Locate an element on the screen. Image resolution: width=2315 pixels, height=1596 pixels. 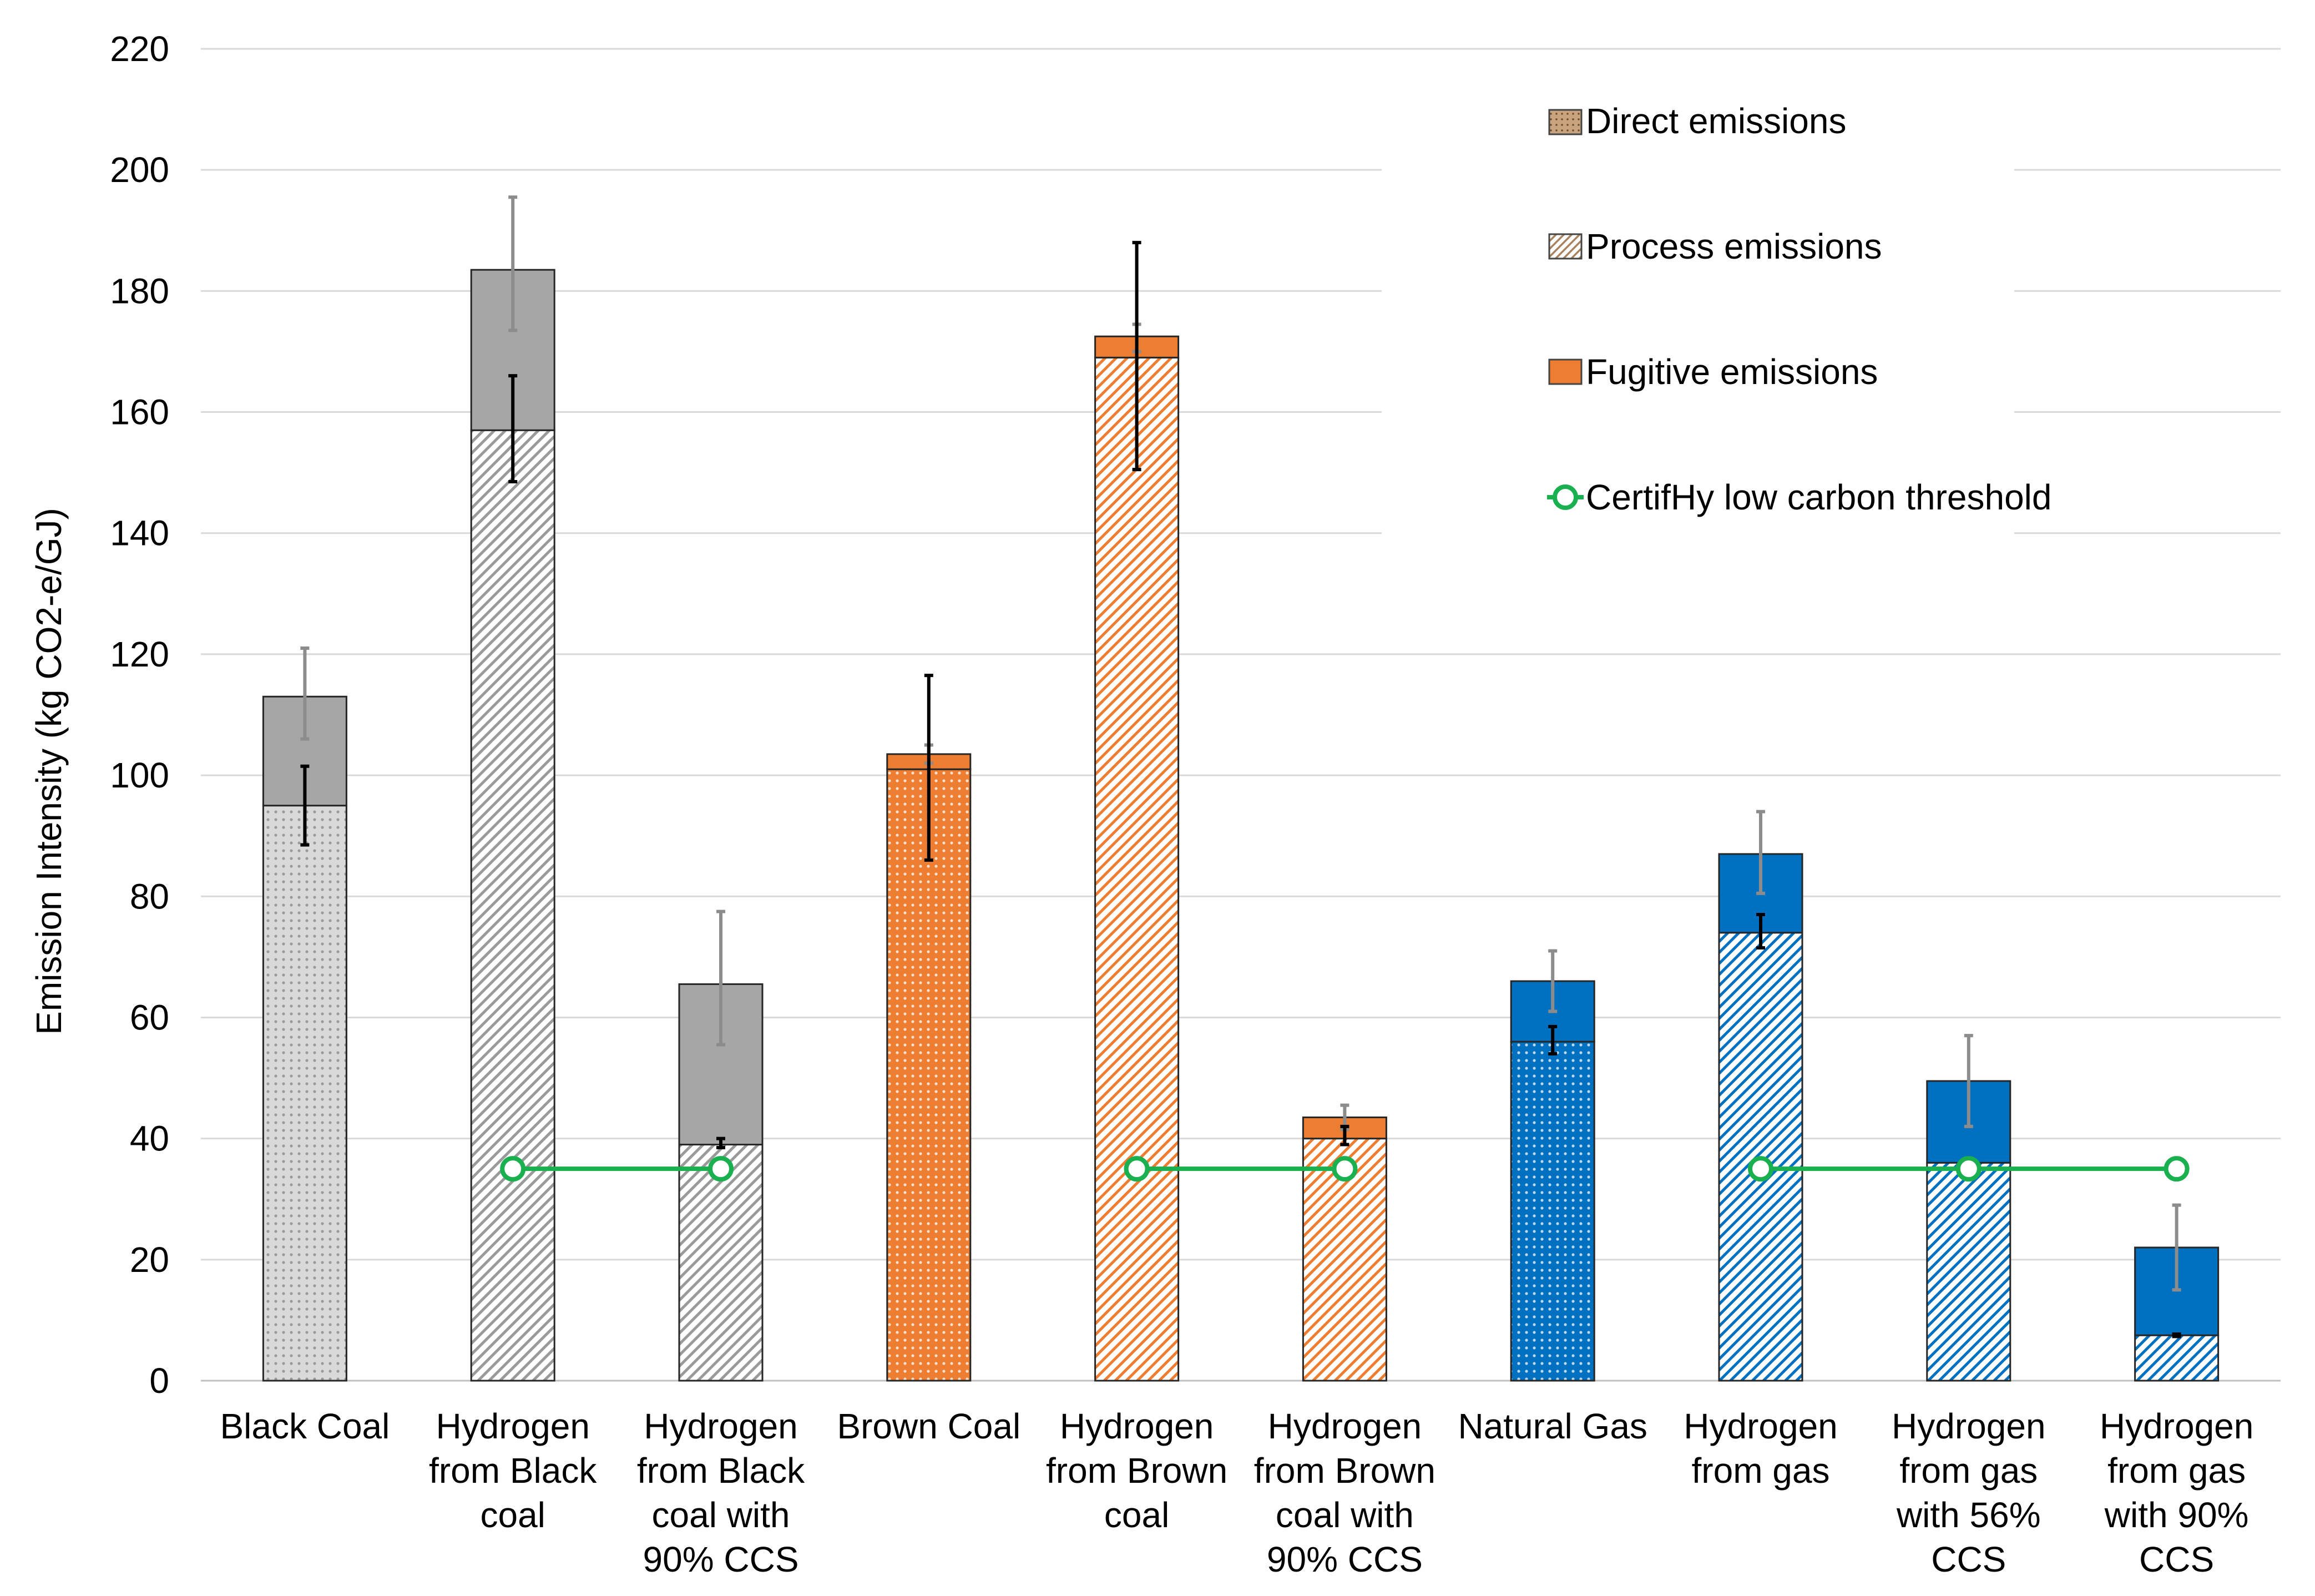
legend-item-direct: Direct emissions is located at coordinates (1697, 121).